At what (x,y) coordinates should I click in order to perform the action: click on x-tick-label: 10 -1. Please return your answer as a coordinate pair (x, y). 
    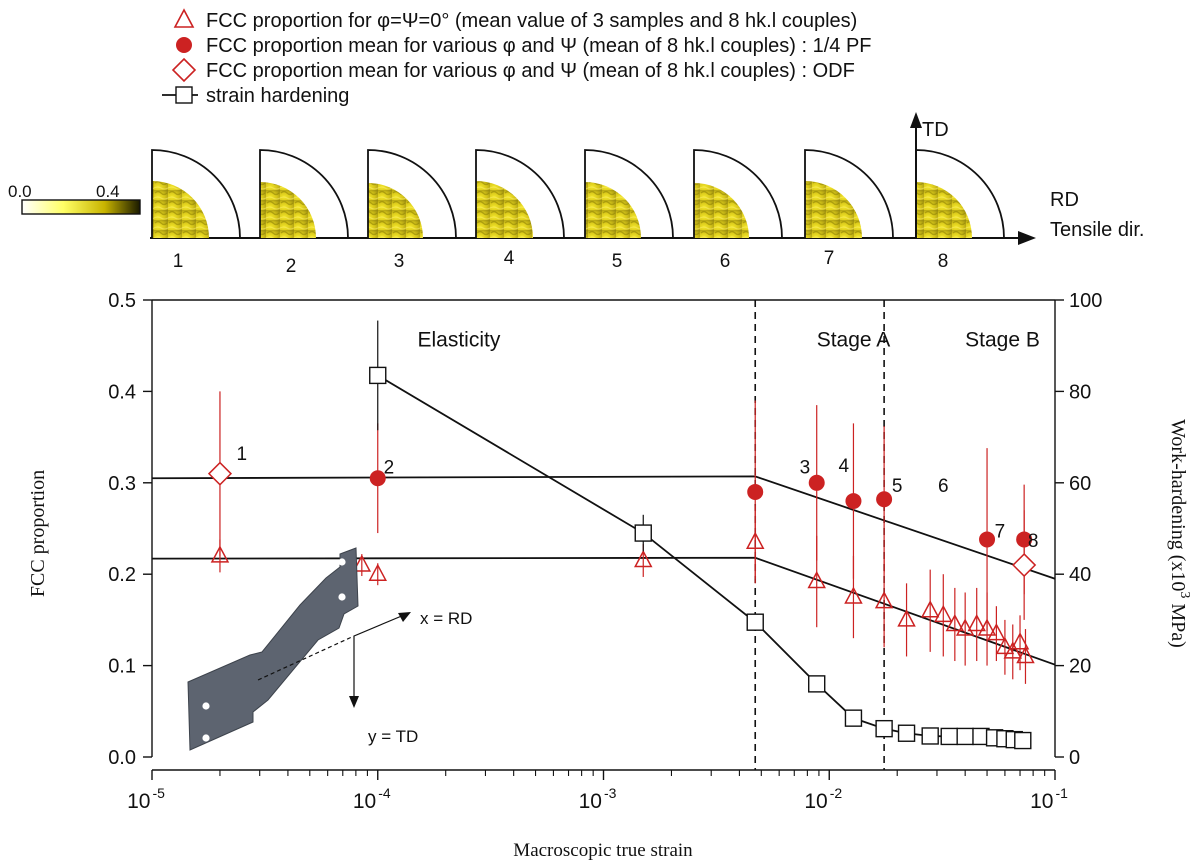
    Looking at the image, I should click on (1049, 799).